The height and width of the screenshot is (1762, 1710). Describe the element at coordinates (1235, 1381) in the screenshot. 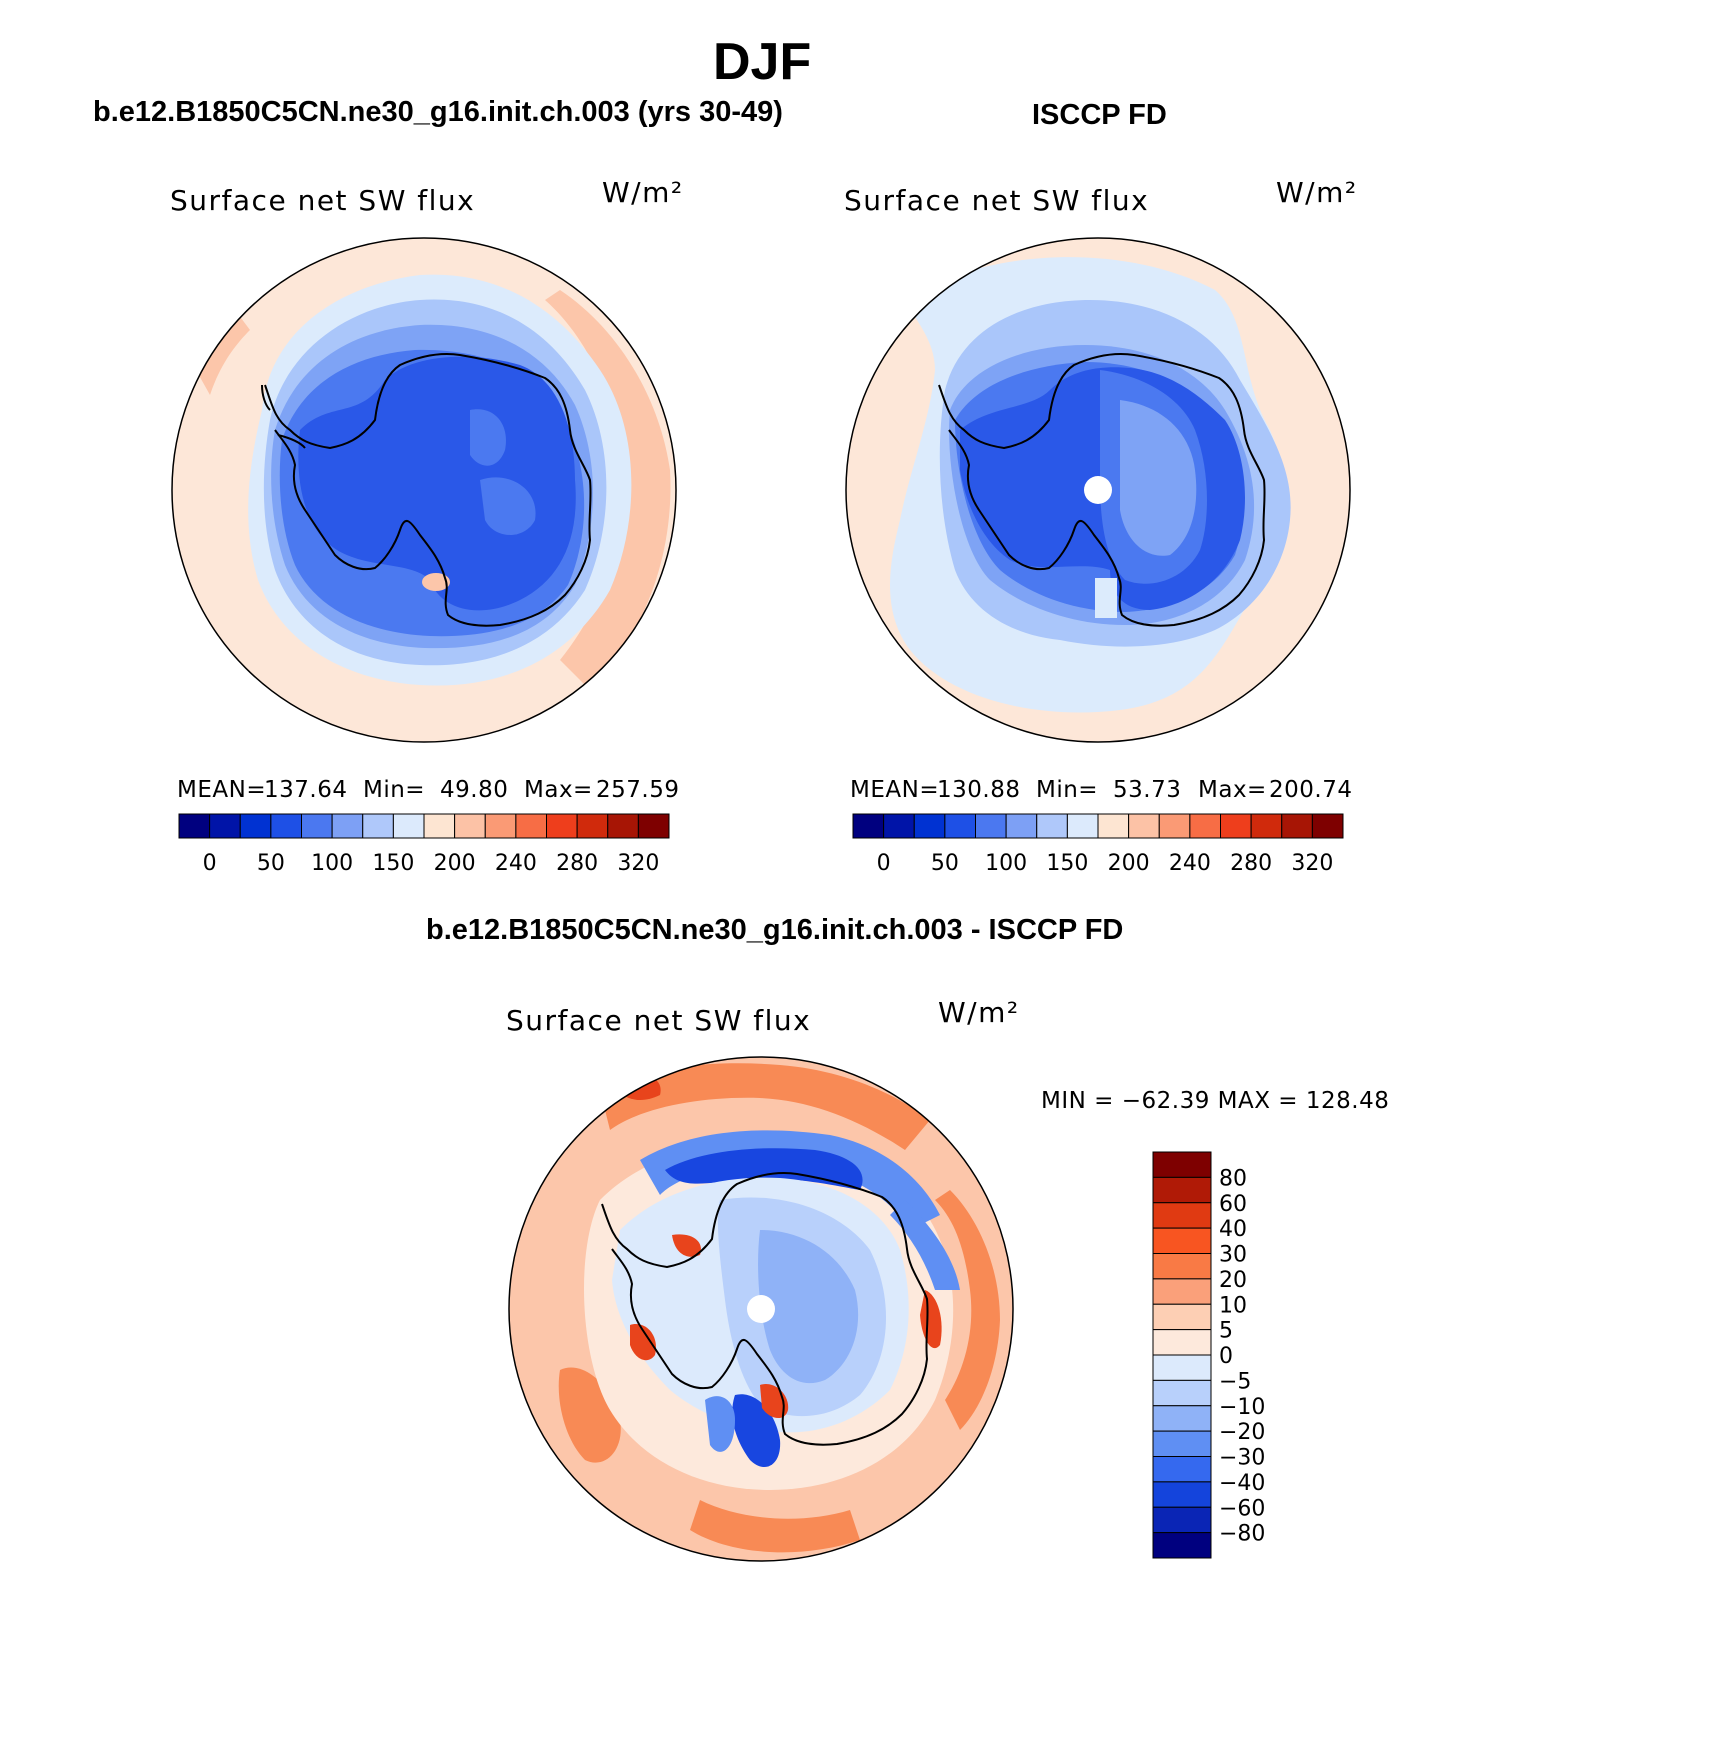

I see `colorbar3-tick-label: −5` at that location.